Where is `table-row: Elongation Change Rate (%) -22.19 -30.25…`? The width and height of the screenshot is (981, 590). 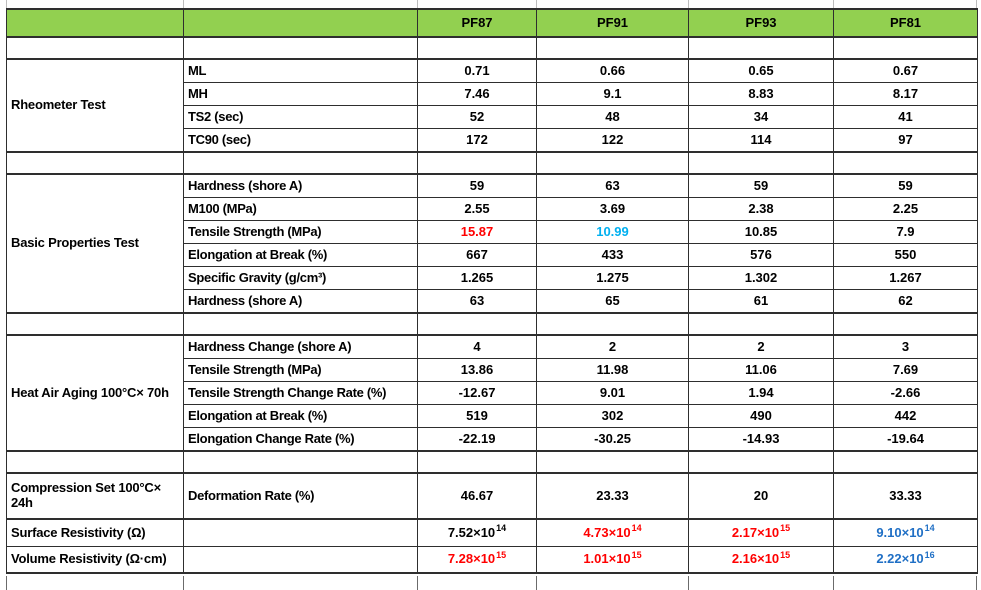 table-row: Elongation Change Rate (%) -22.19 -30.25… is located at coordinates (492, 439).